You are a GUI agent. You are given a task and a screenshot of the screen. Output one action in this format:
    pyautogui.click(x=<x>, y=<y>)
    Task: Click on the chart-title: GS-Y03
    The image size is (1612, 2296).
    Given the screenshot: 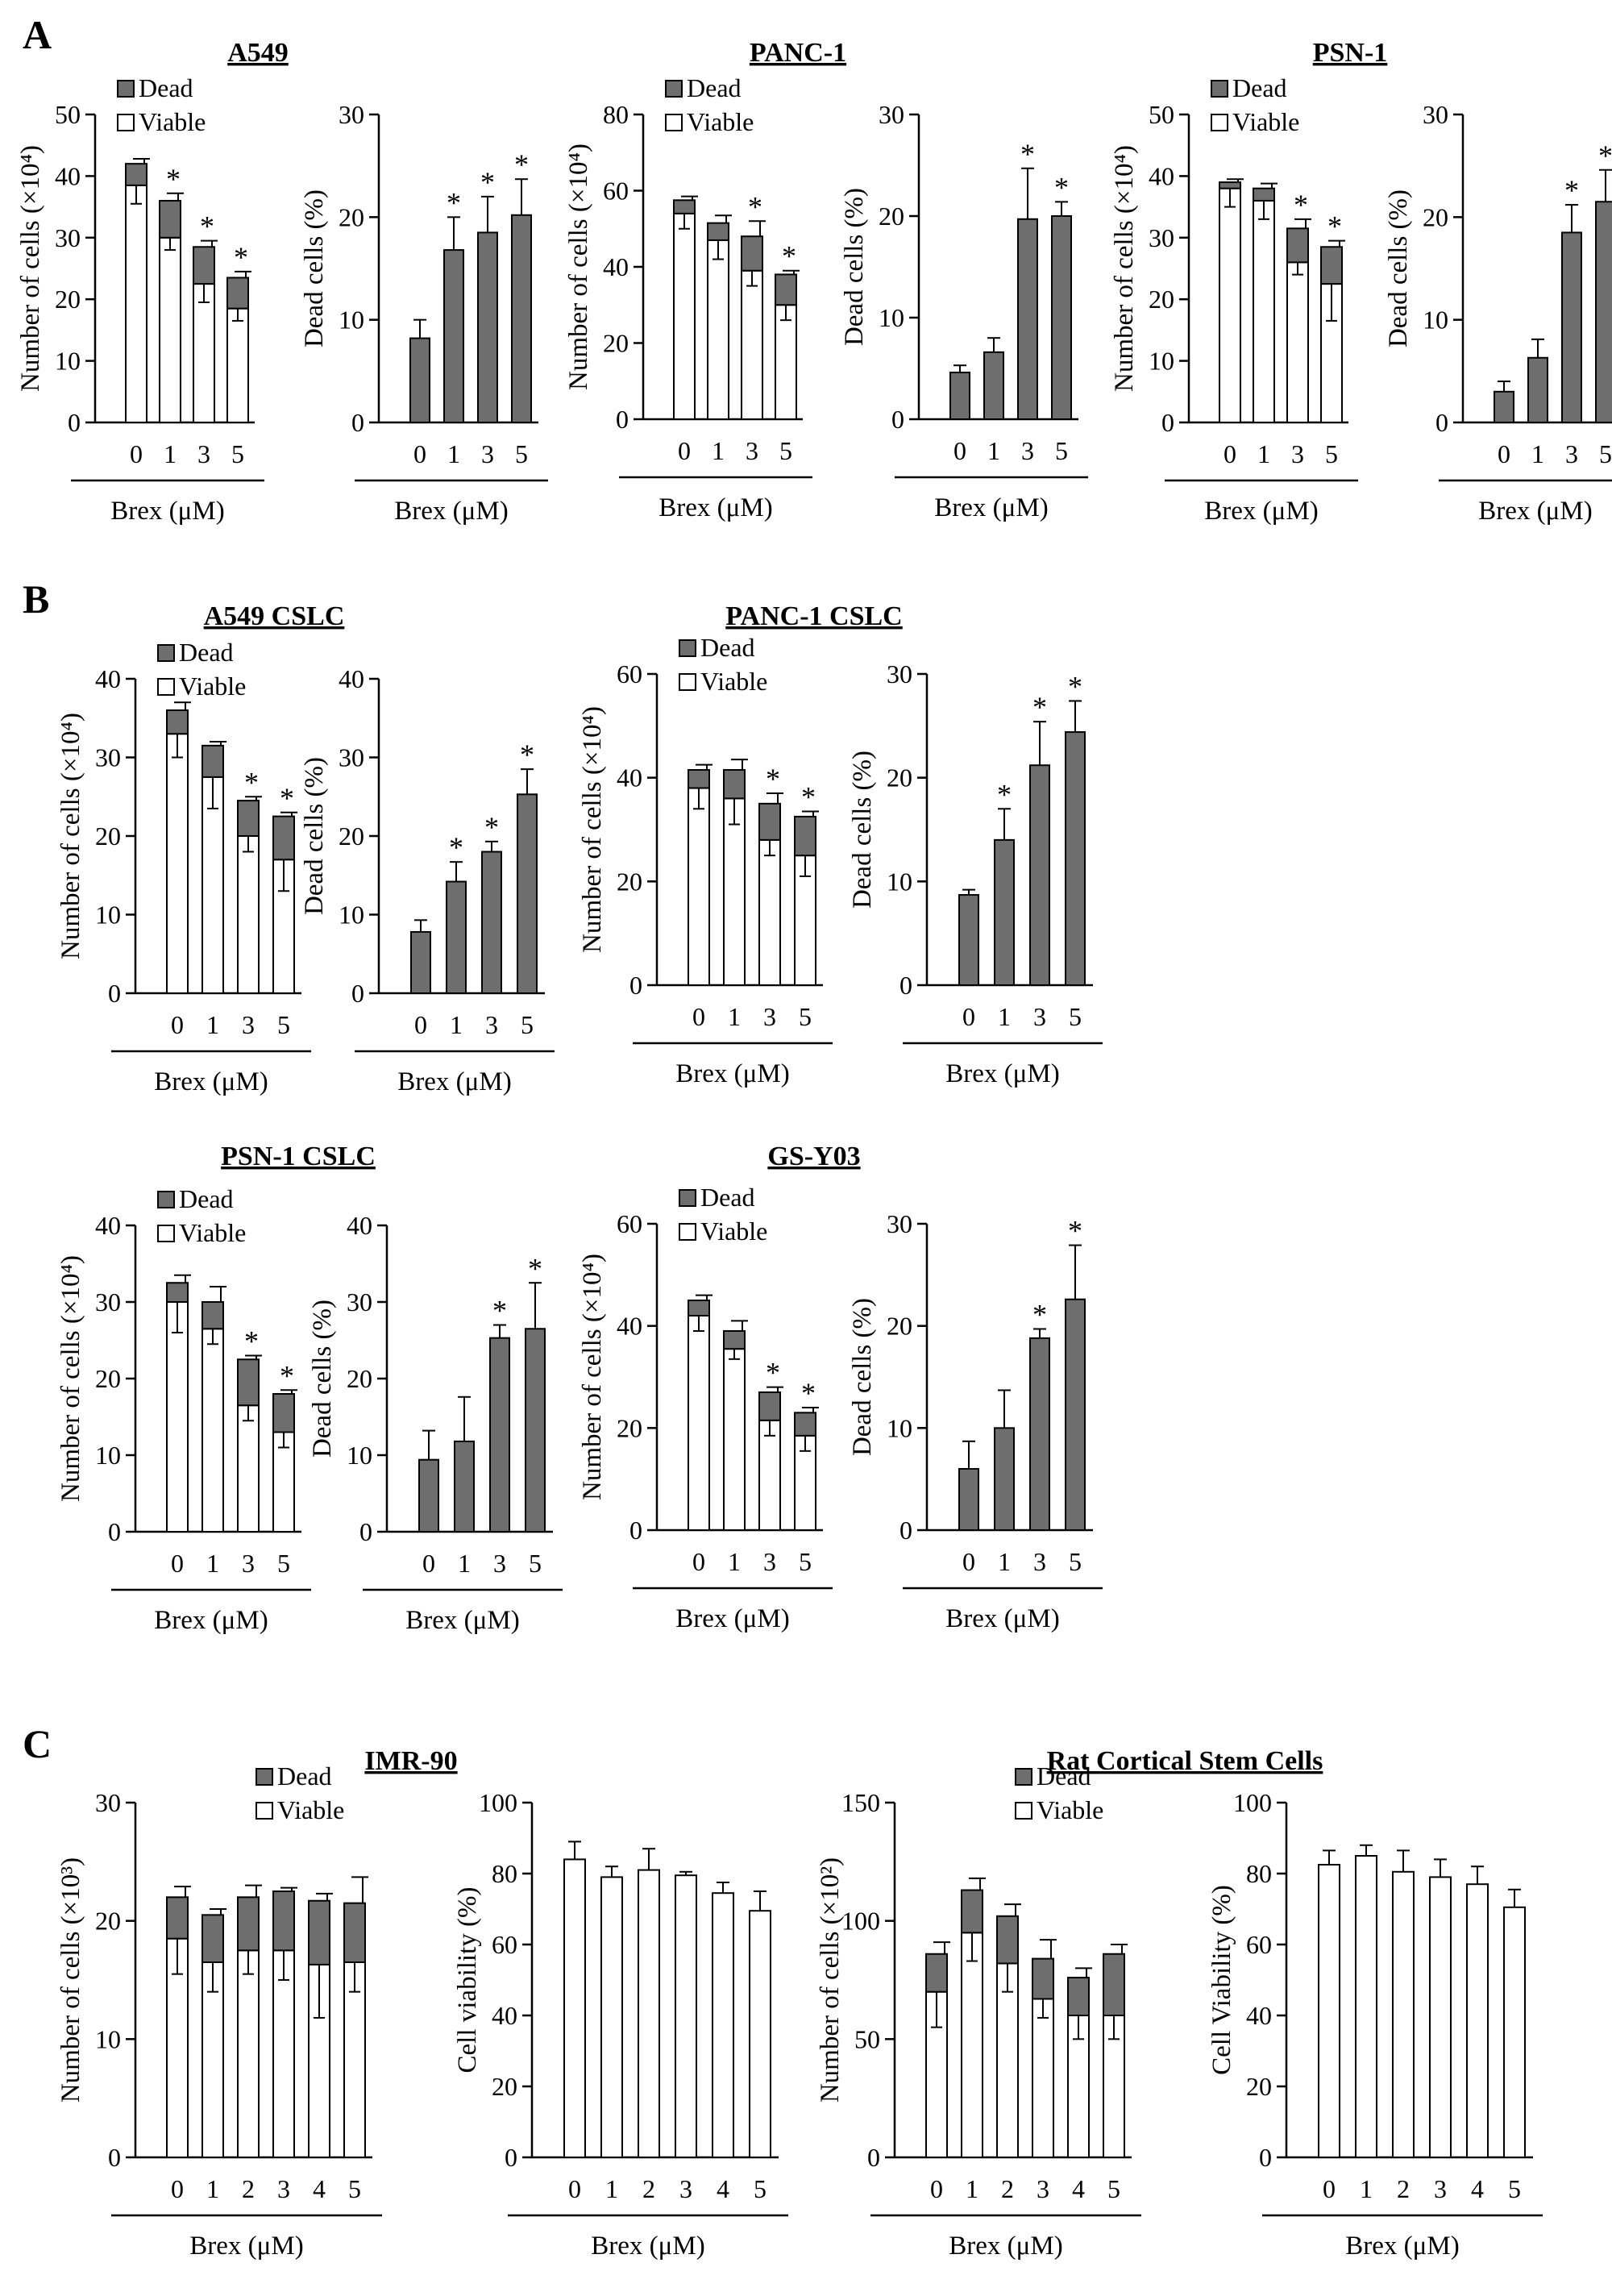 What is the action you would take?
    pyautogui.click(x=813, y=1156)
    